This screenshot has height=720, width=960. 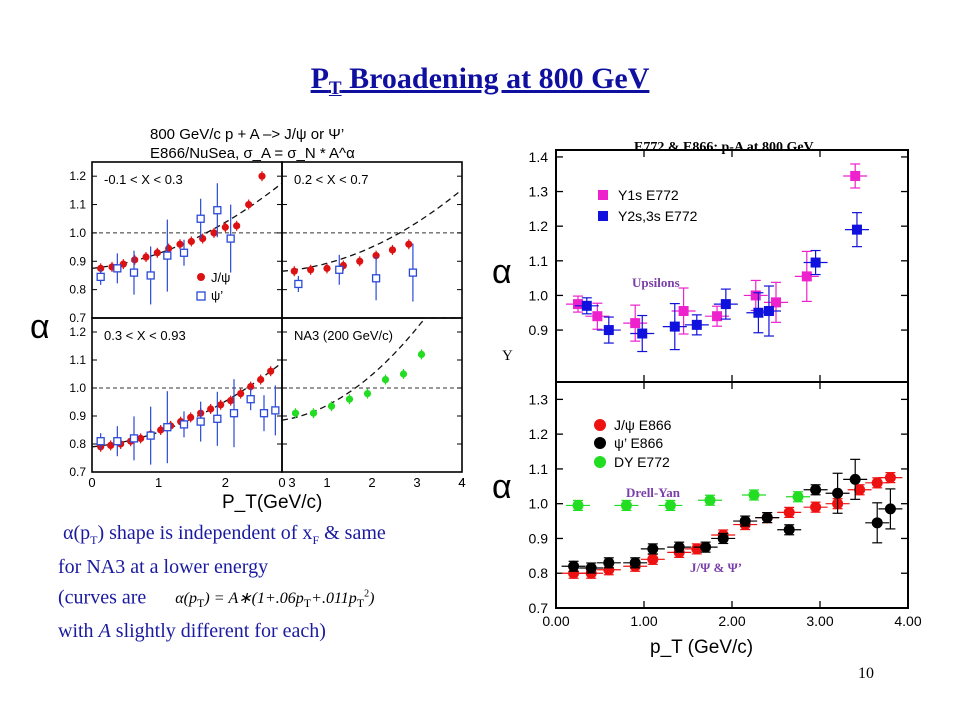 I want to click on slide-title: PT Broadening at 800 GeV, so click(x=480, y=80).